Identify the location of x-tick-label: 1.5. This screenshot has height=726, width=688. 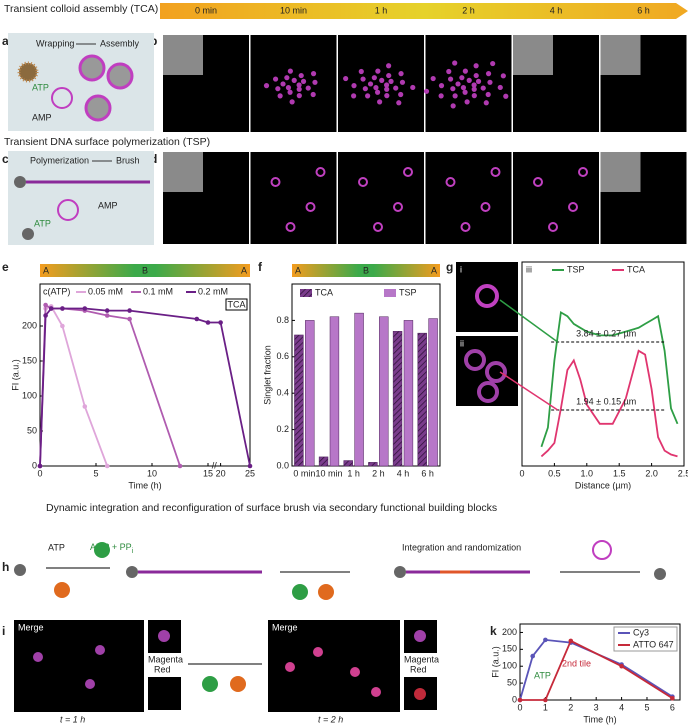
(619, 473).